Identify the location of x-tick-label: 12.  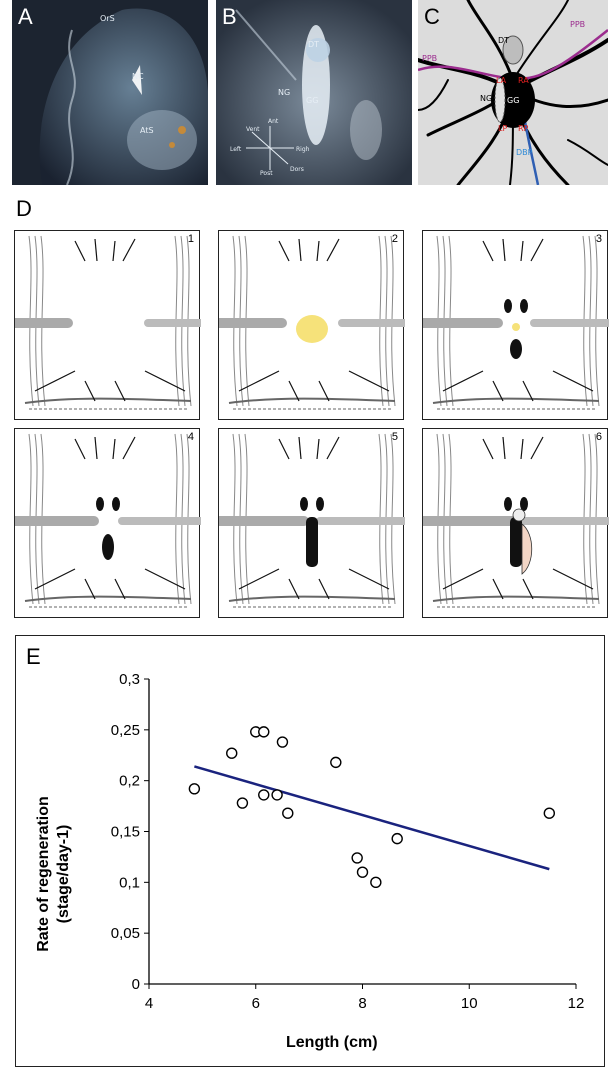
(576, 1003).